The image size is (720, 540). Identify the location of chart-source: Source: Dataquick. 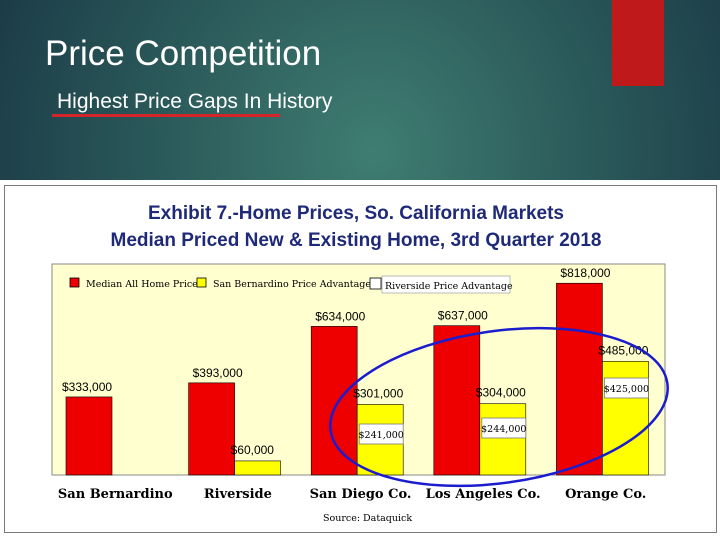
(367, 518).